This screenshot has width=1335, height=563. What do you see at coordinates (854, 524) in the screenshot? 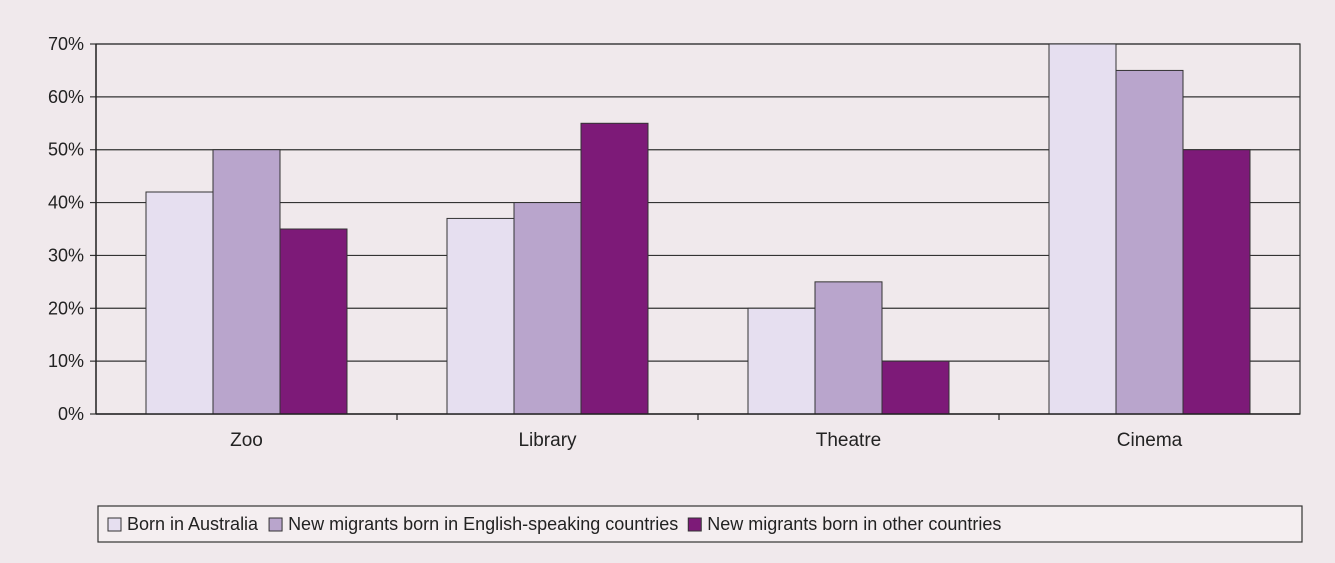
I see `legend-label: New migrants born in other countries` at bounding box center [854, 524].